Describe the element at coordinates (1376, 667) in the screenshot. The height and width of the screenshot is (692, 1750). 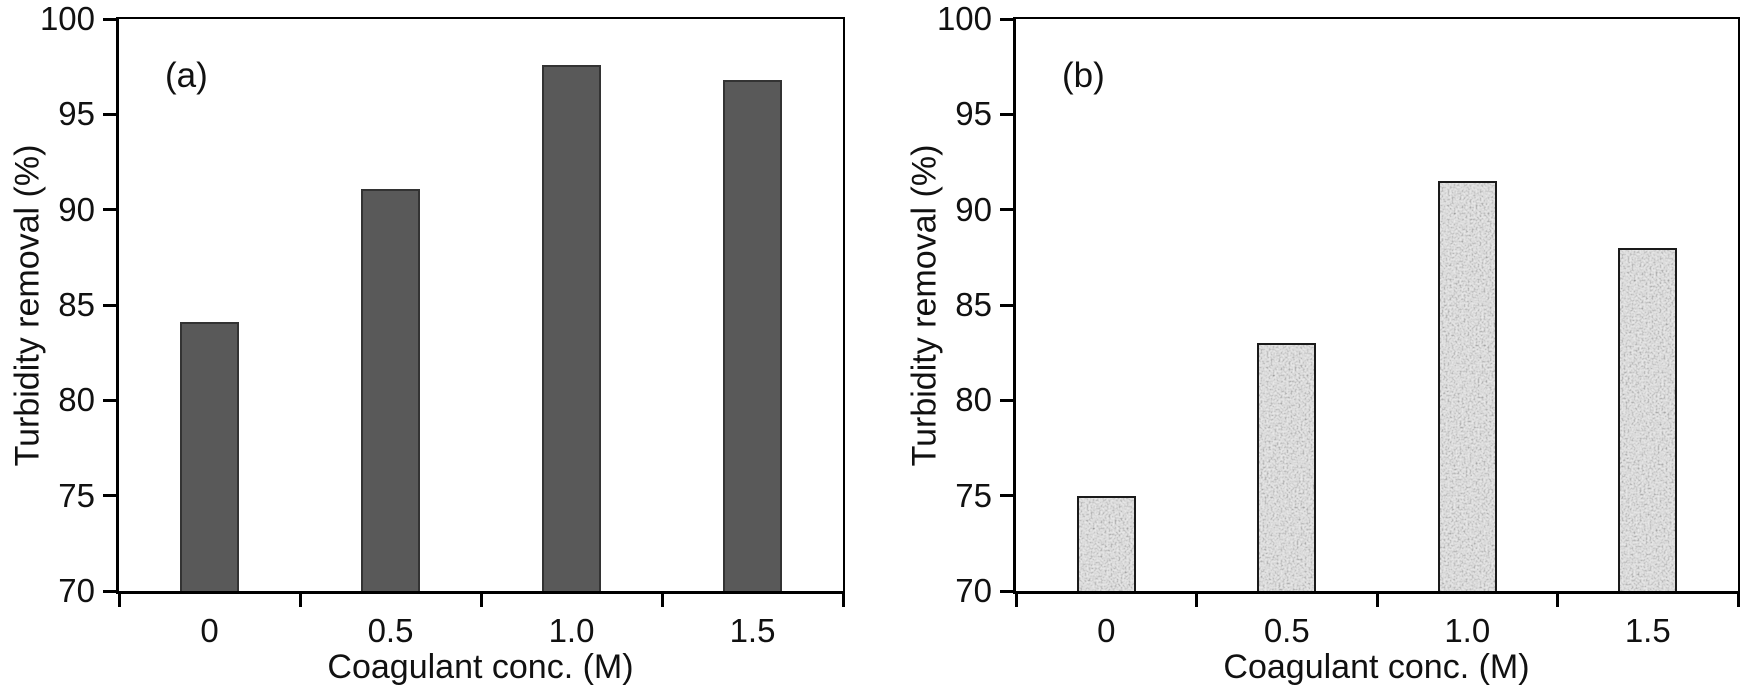
I see `x-axis-title-b: Coagulant conc. (M)` at that location.